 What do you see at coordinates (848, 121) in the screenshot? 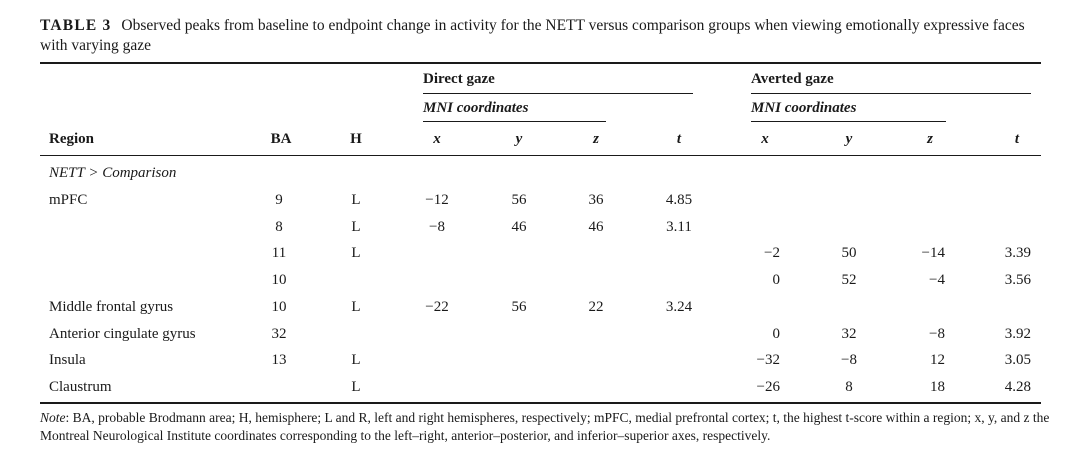
I see `averted-mni-rule` at bounding box center [848, 121].